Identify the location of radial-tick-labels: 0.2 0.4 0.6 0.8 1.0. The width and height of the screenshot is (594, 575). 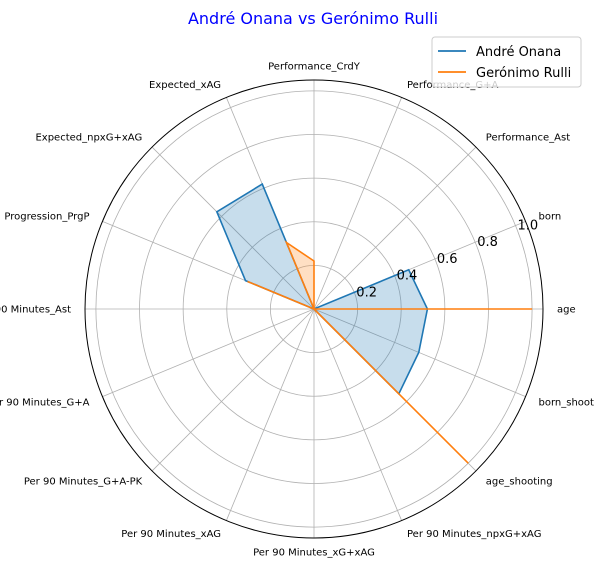
(447, 260).